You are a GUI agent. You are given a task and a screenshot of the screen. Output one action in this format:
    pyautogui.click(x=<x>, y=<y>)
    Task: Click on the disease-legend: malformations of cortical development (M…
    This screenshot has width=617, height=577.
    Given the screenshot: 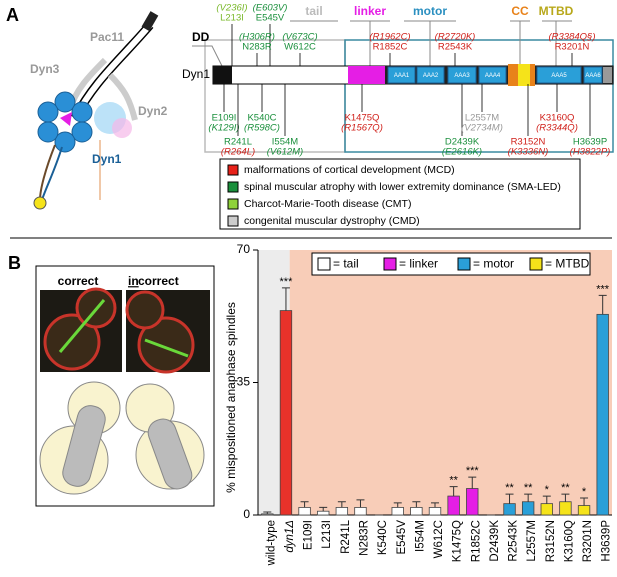 What is the action you would take?
    pyautogui.click(x=394, y=195)
    